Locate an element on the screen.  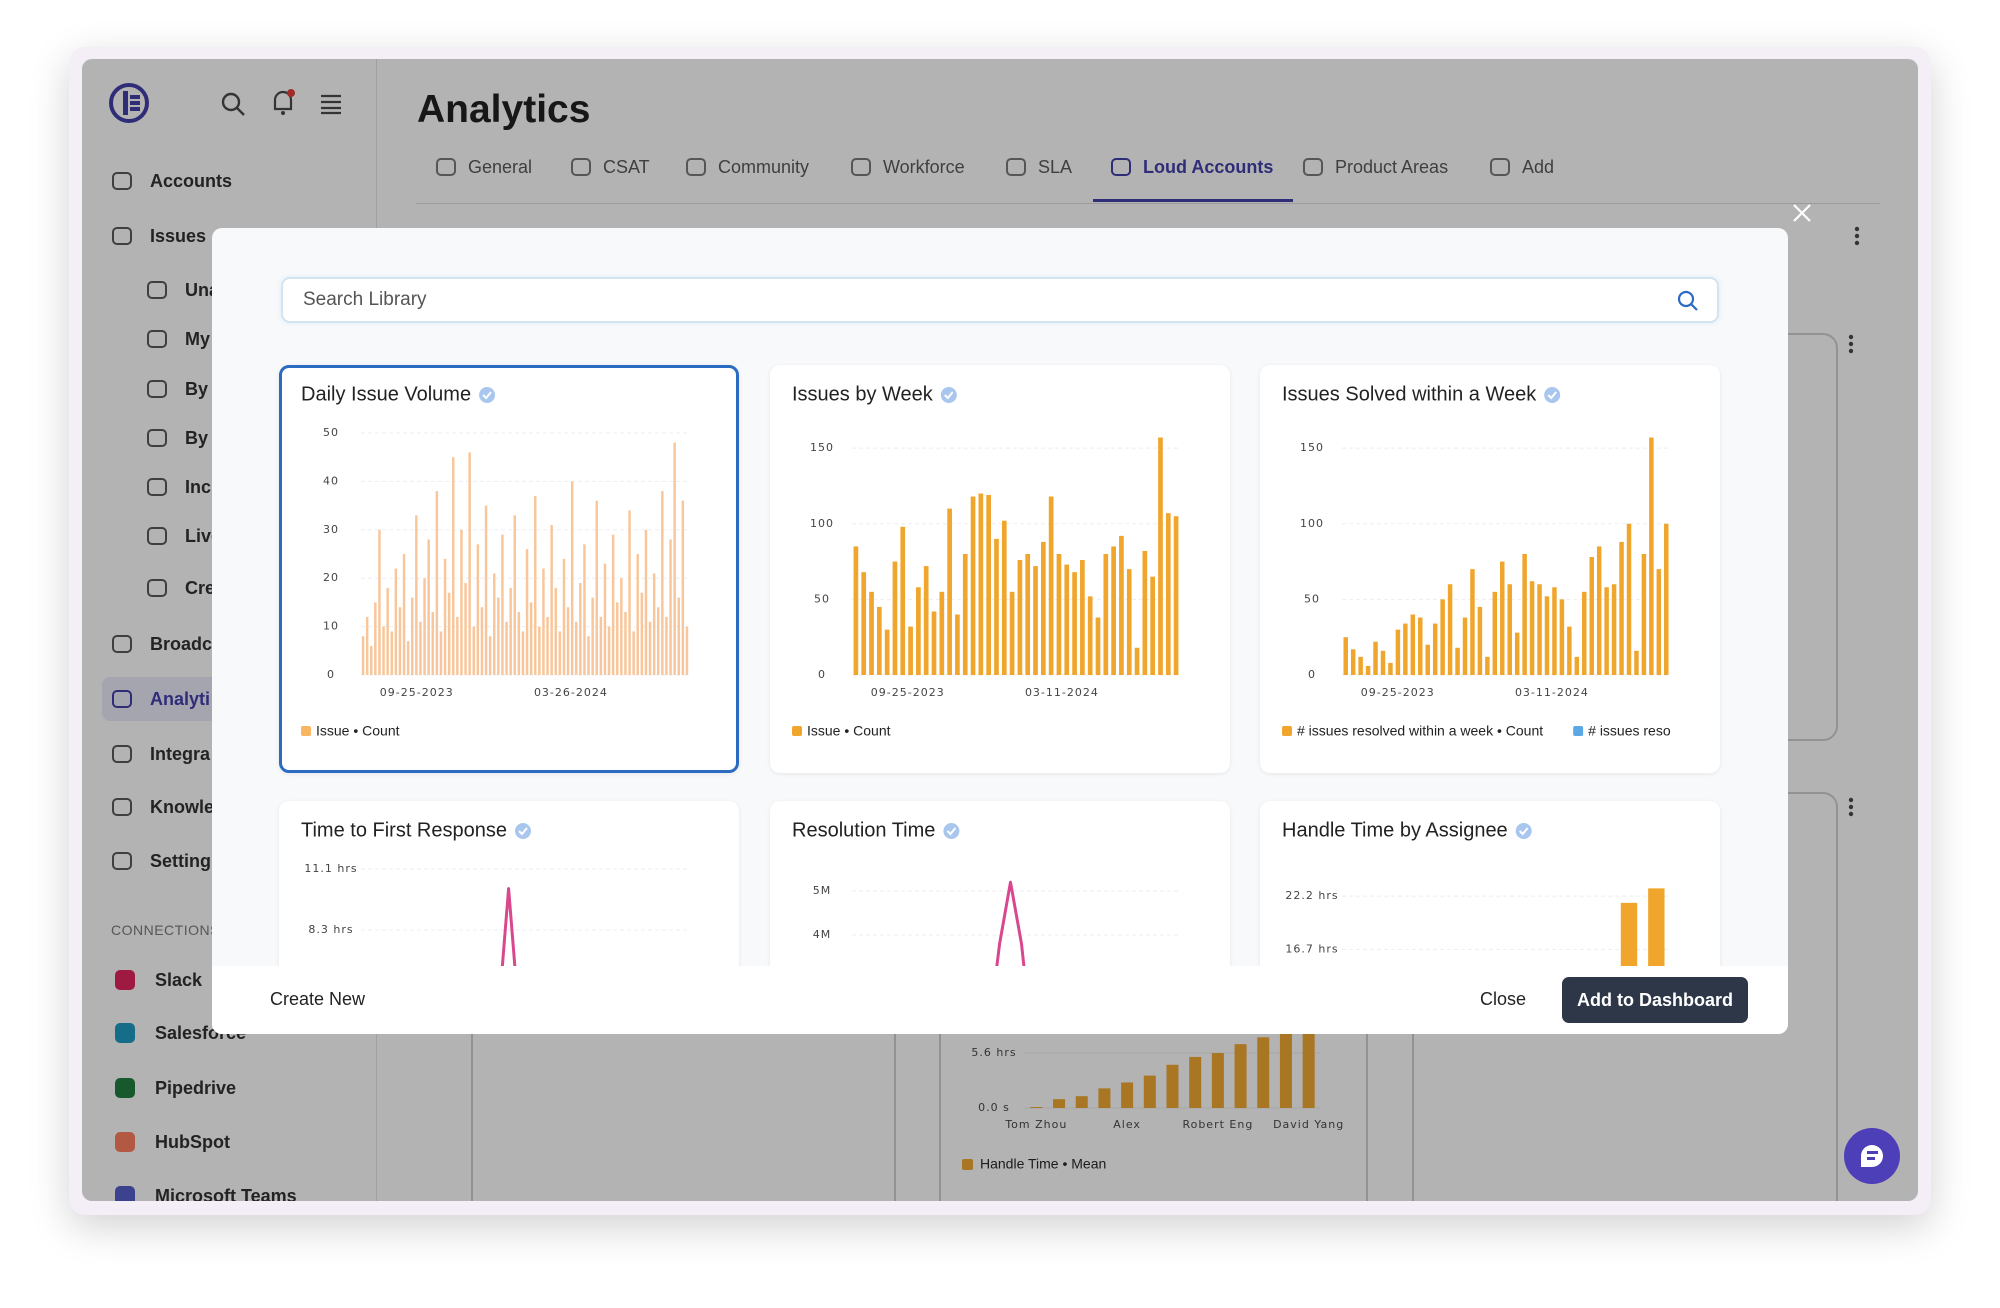
create-new-button: Create New is located at coordinates (318, 999).